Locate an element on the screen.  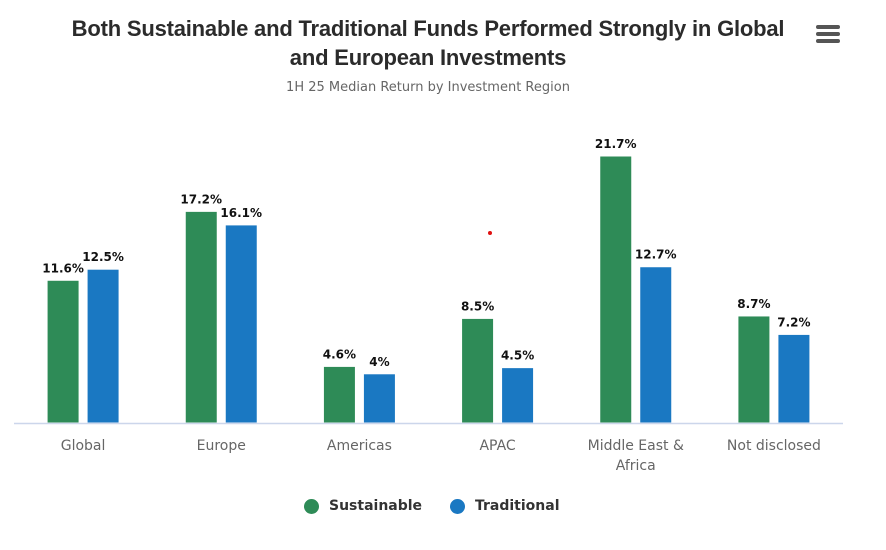
data-label: 12.7% is located at coordinates (656, 255).